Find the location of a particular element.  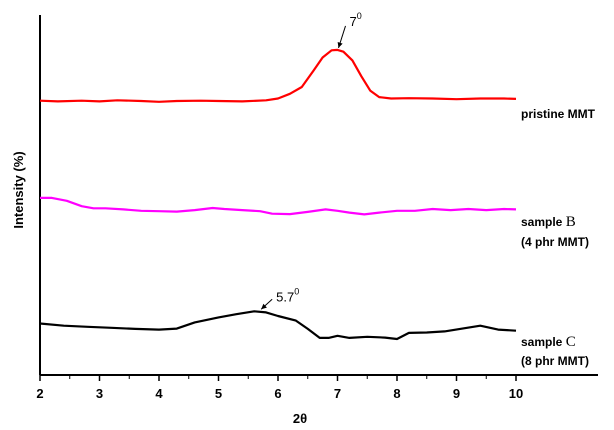

series-label: sample C is located at coordinates (548, 342).